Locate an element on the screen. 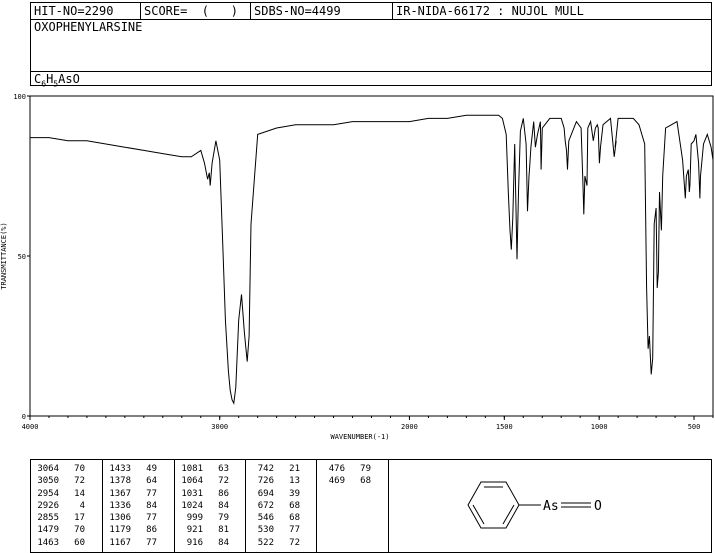 Image resolution: width=715 pixels, height=553 pixels. molecular-structure: As O is located at coordinates (534, 505).